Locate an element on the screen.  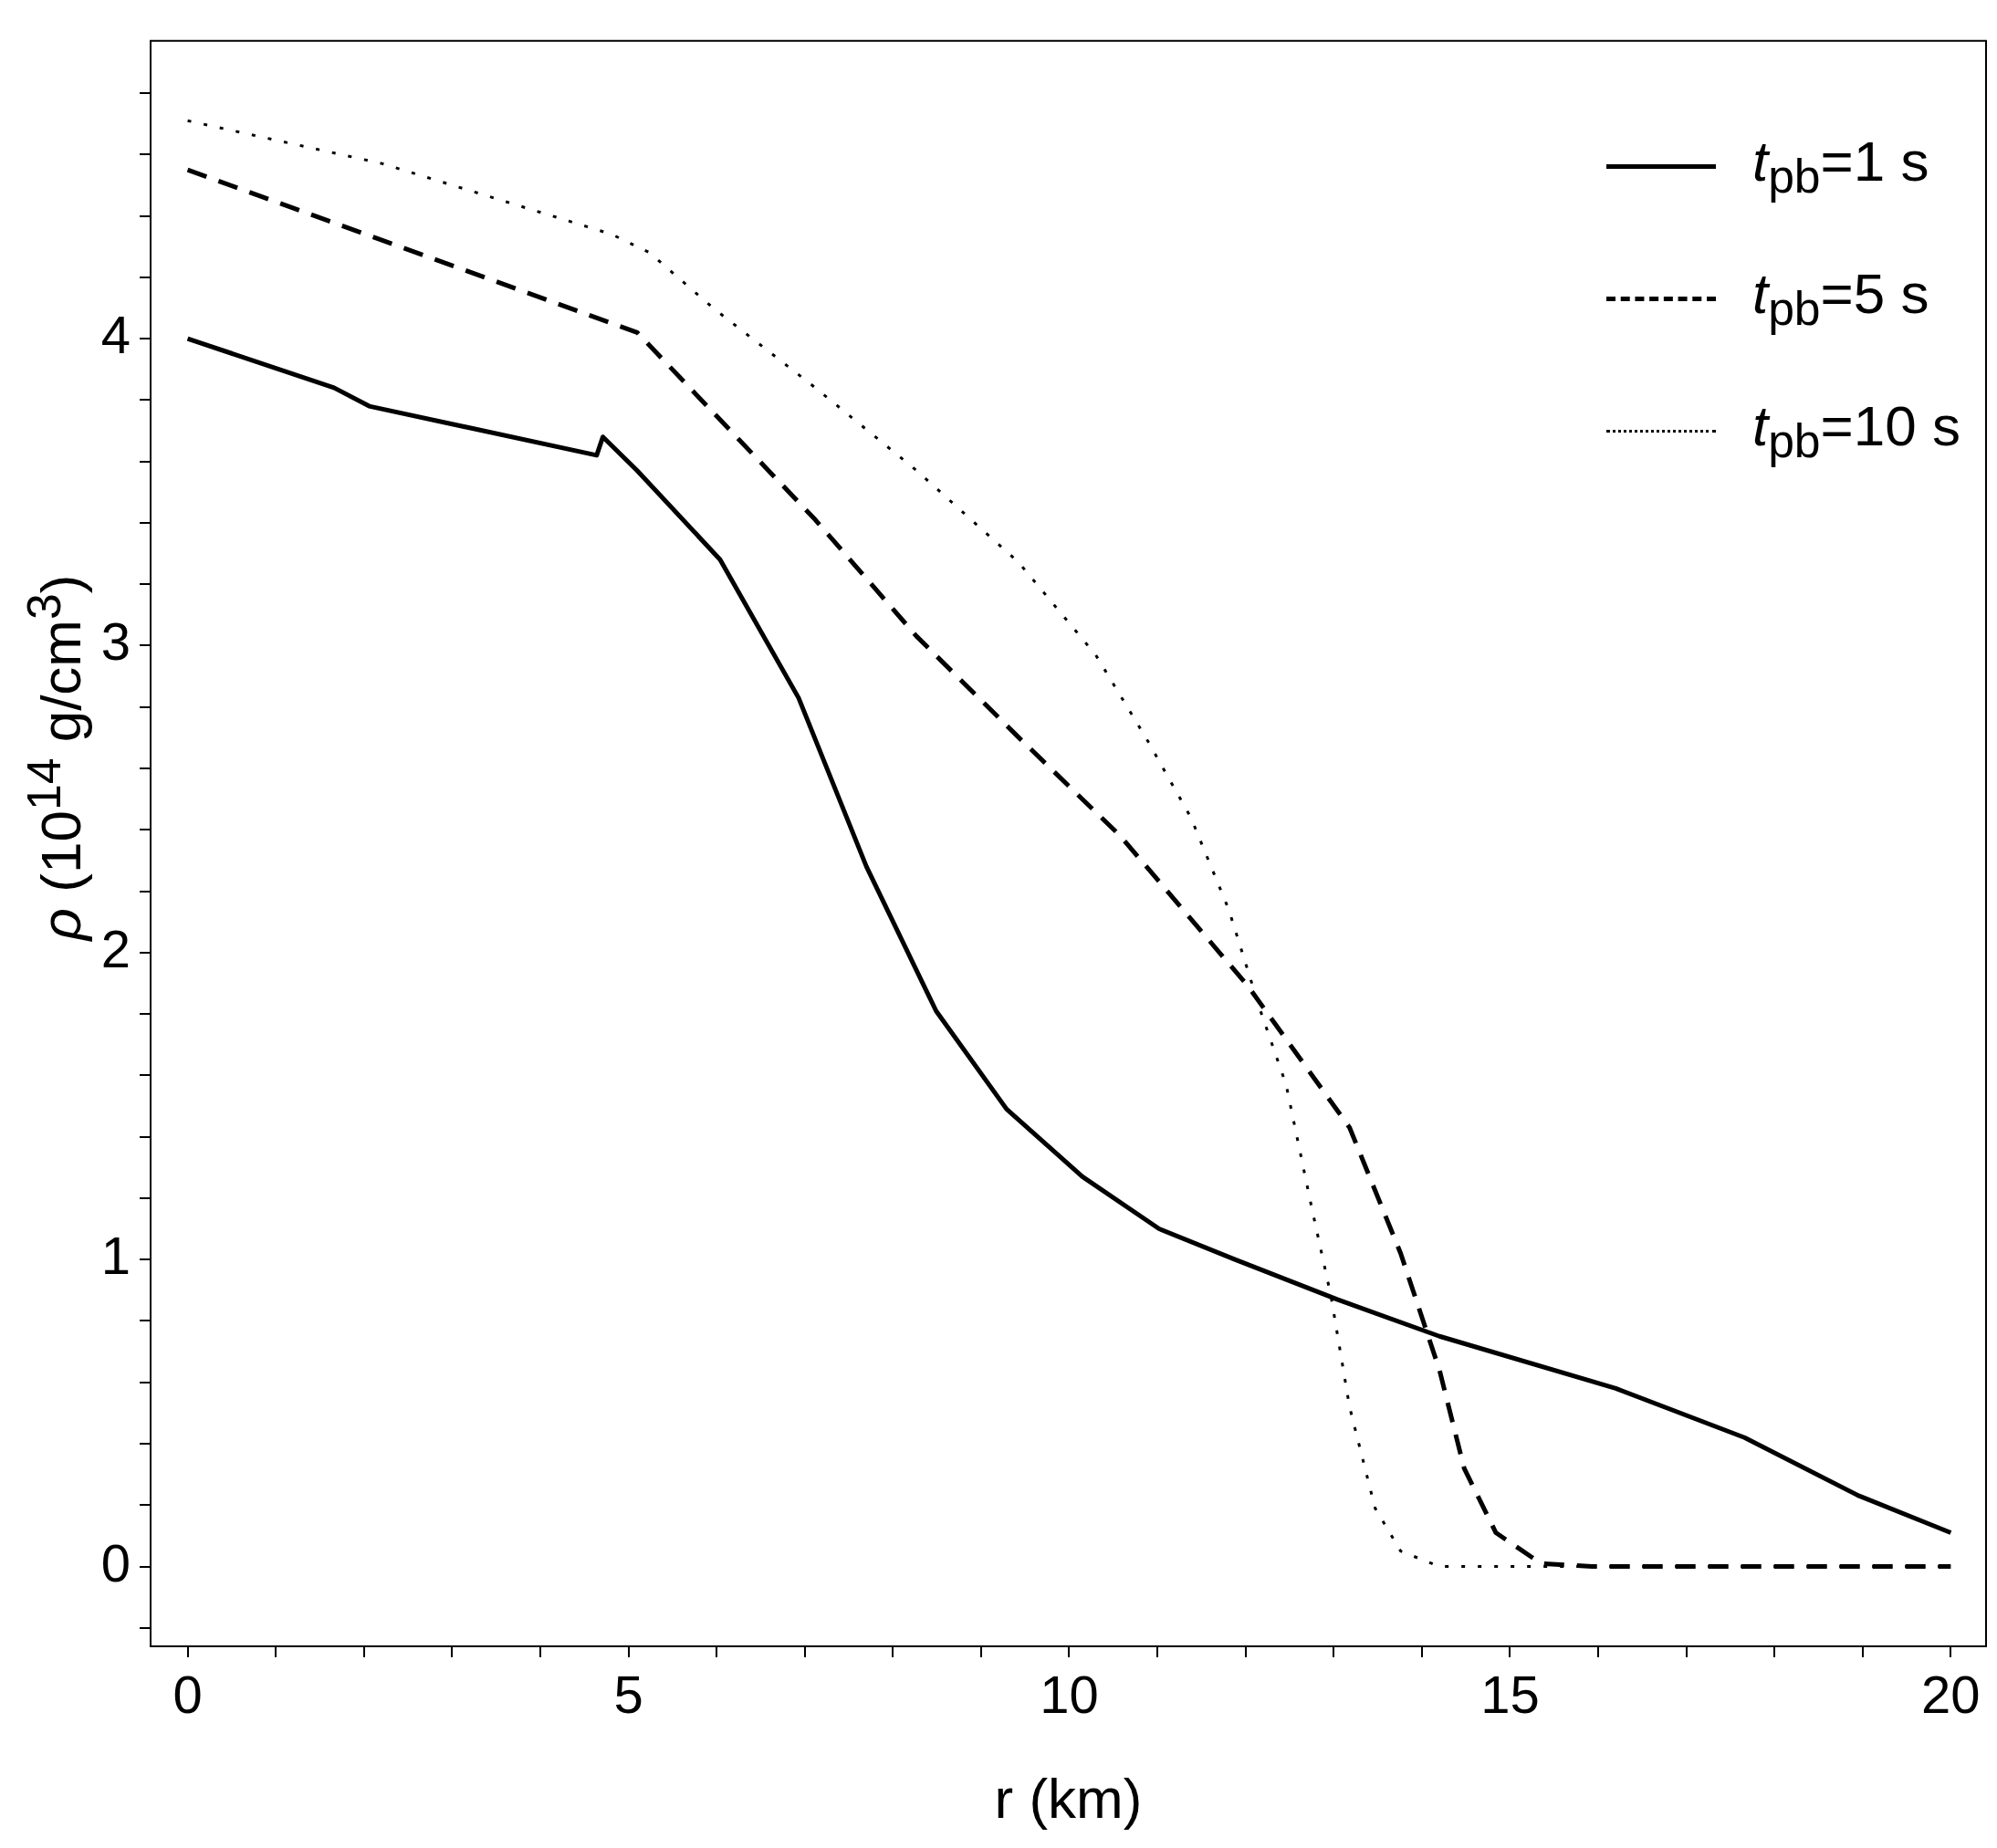
y-tick-label: 4 is located at coordinates (115, 335).